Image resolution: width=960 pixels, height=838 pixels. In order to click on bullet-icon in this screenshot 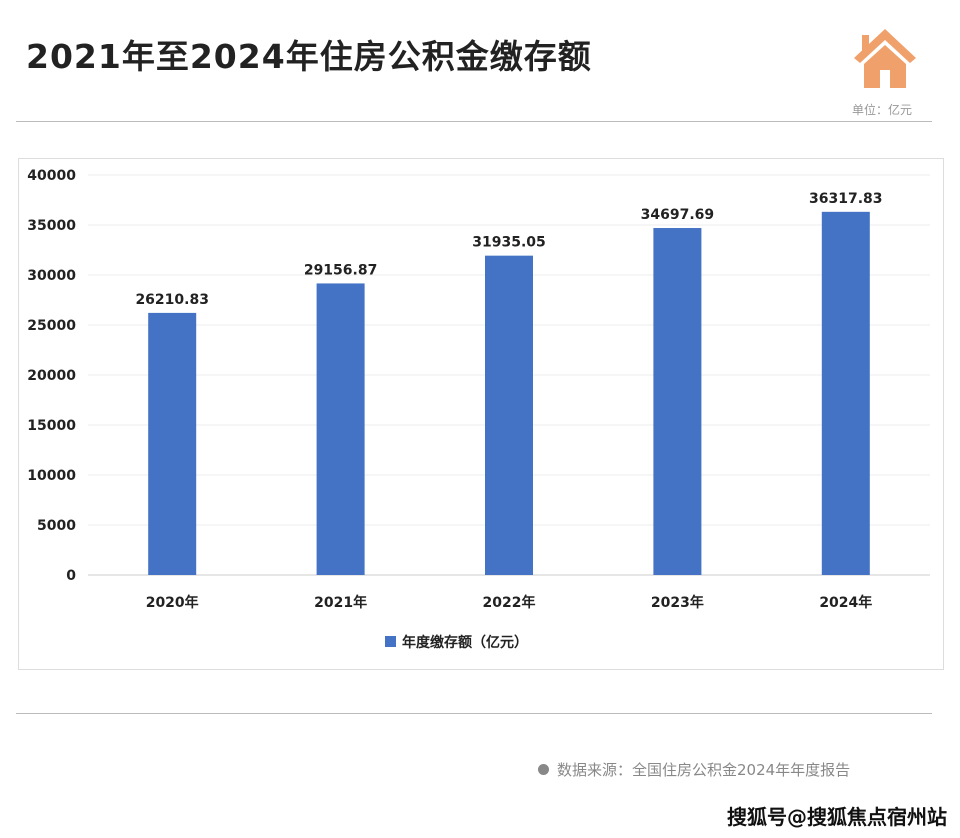, I will do `click(543, 769)`.